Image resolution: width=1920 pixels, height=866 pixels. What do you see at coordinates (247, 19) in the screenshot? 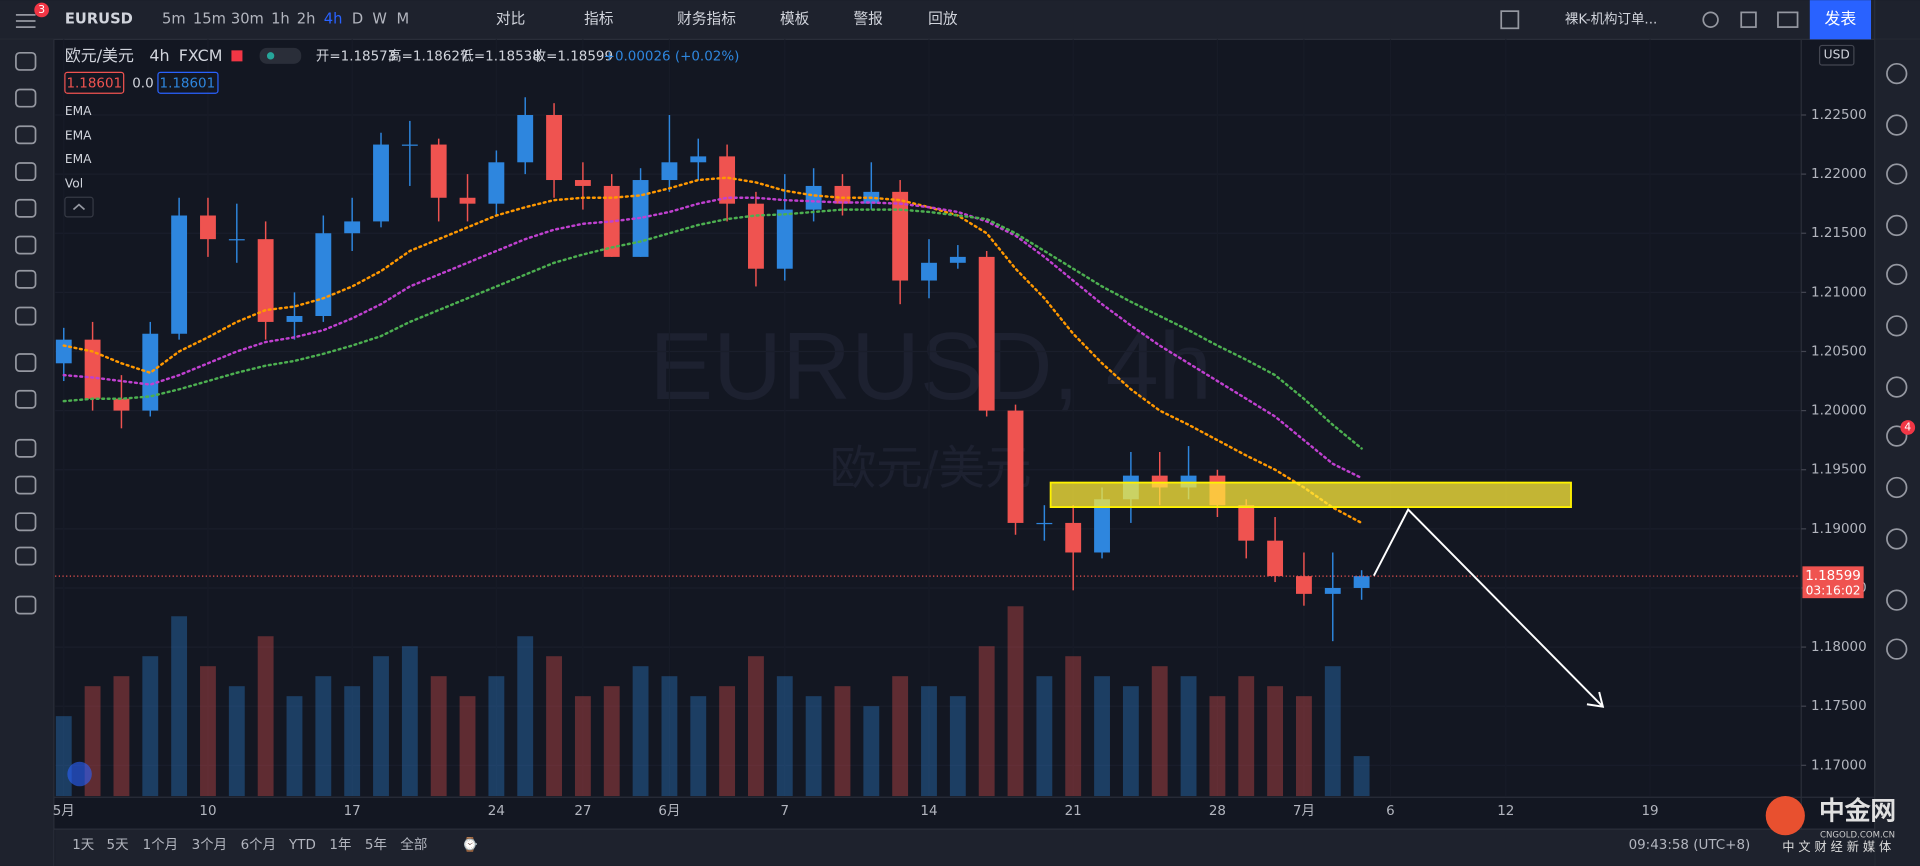
I see `interval-button: 30m` at bounding box center [247, 19].